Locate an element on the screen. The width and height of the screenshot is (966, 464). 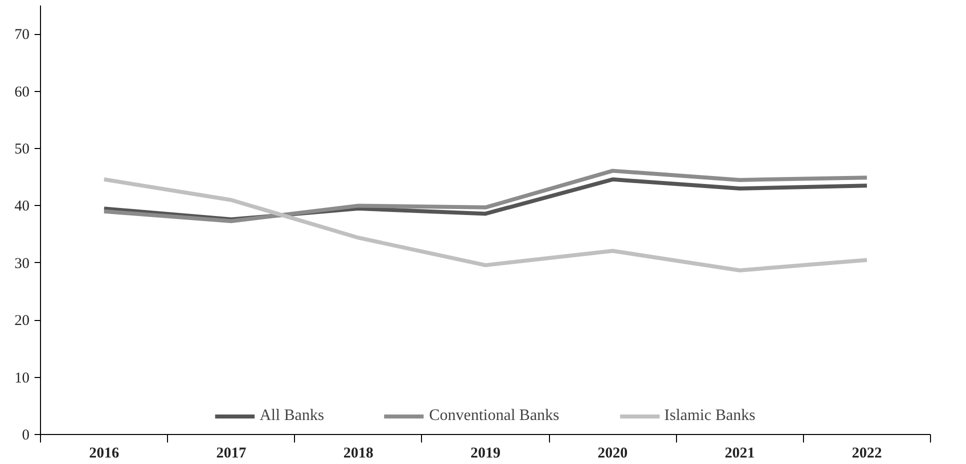
y-tick-label: 40 is located at coordinates (22, 206).